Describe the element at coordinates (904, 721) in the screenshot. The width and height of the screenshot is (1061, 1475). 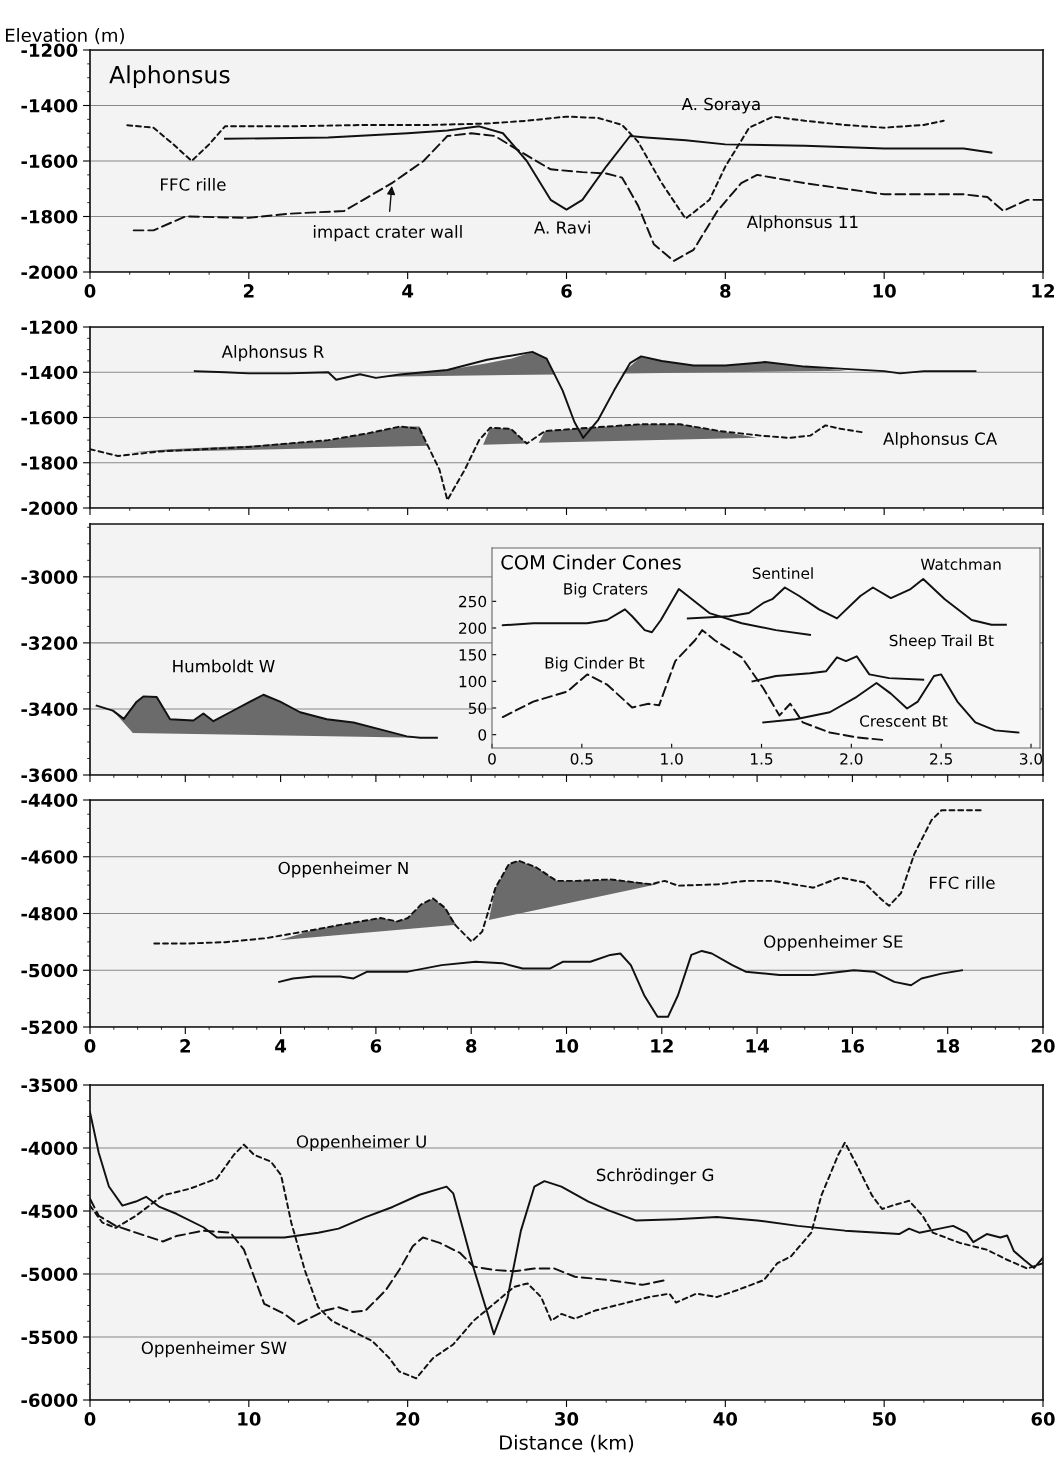
I see `annotation: Crescent Bt` at that location.